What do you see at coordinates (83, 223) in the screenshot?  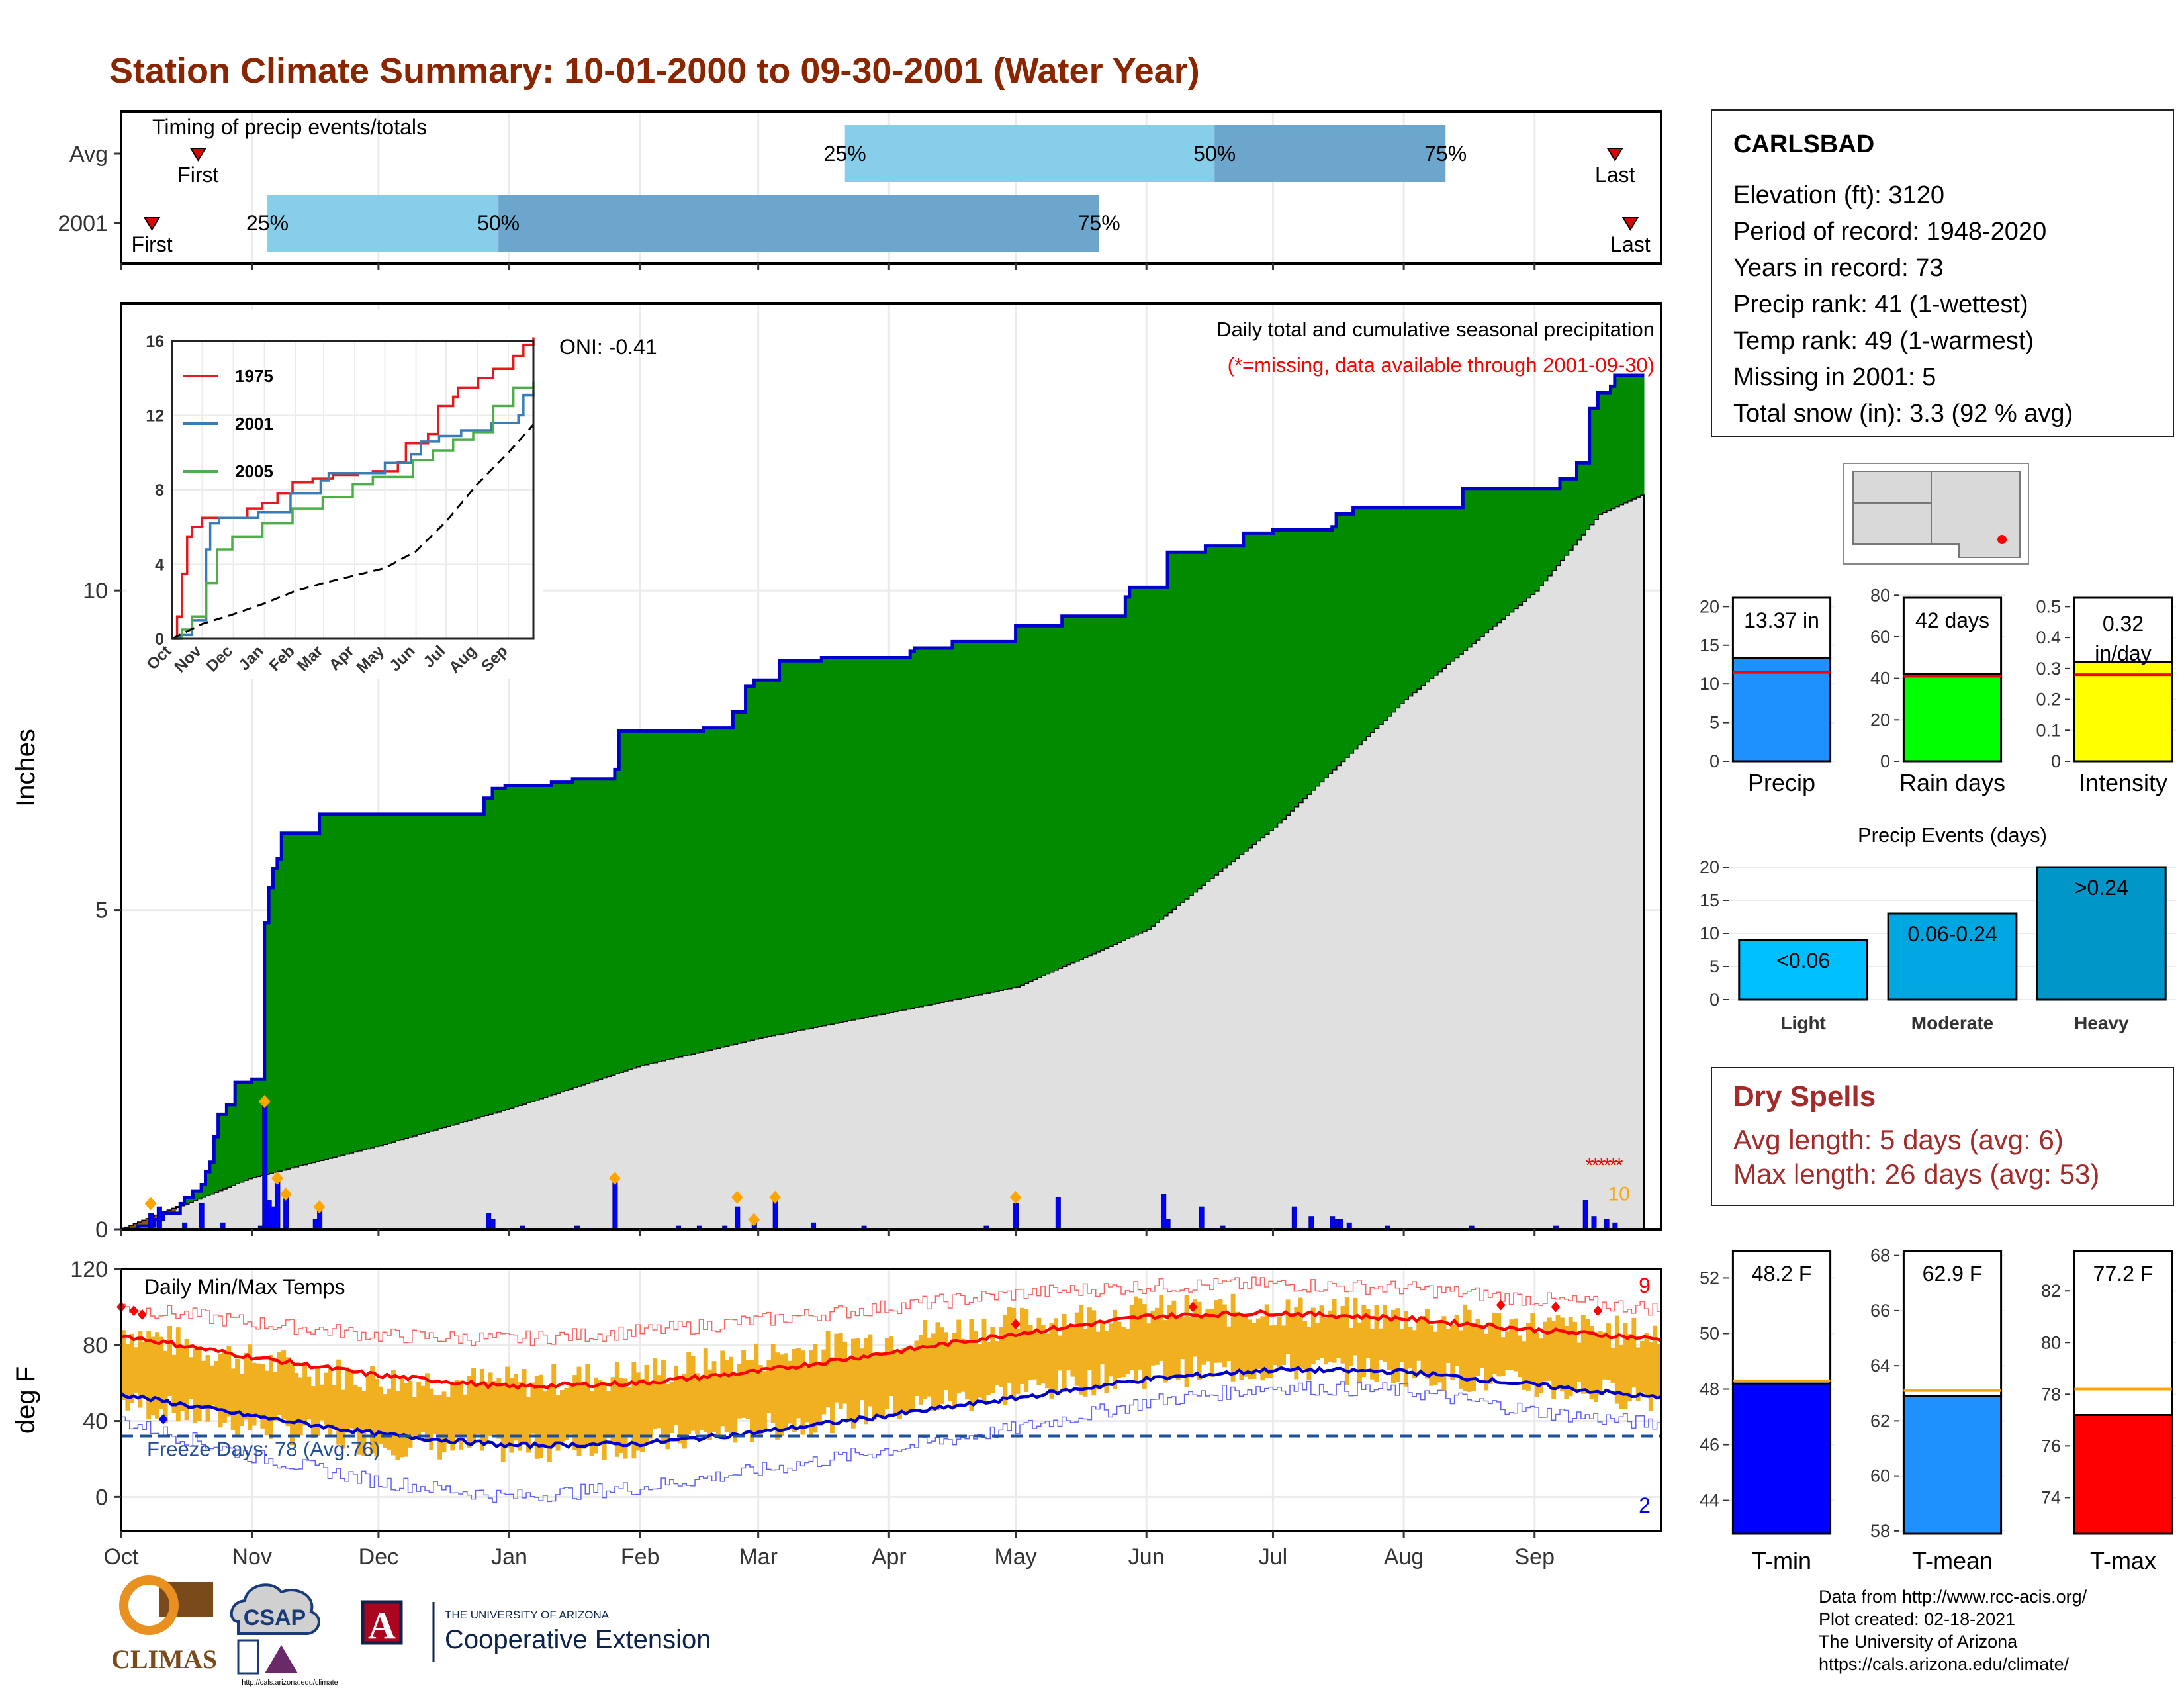 I see `timing-row-label: 2001` at bounding box center [83, 223].